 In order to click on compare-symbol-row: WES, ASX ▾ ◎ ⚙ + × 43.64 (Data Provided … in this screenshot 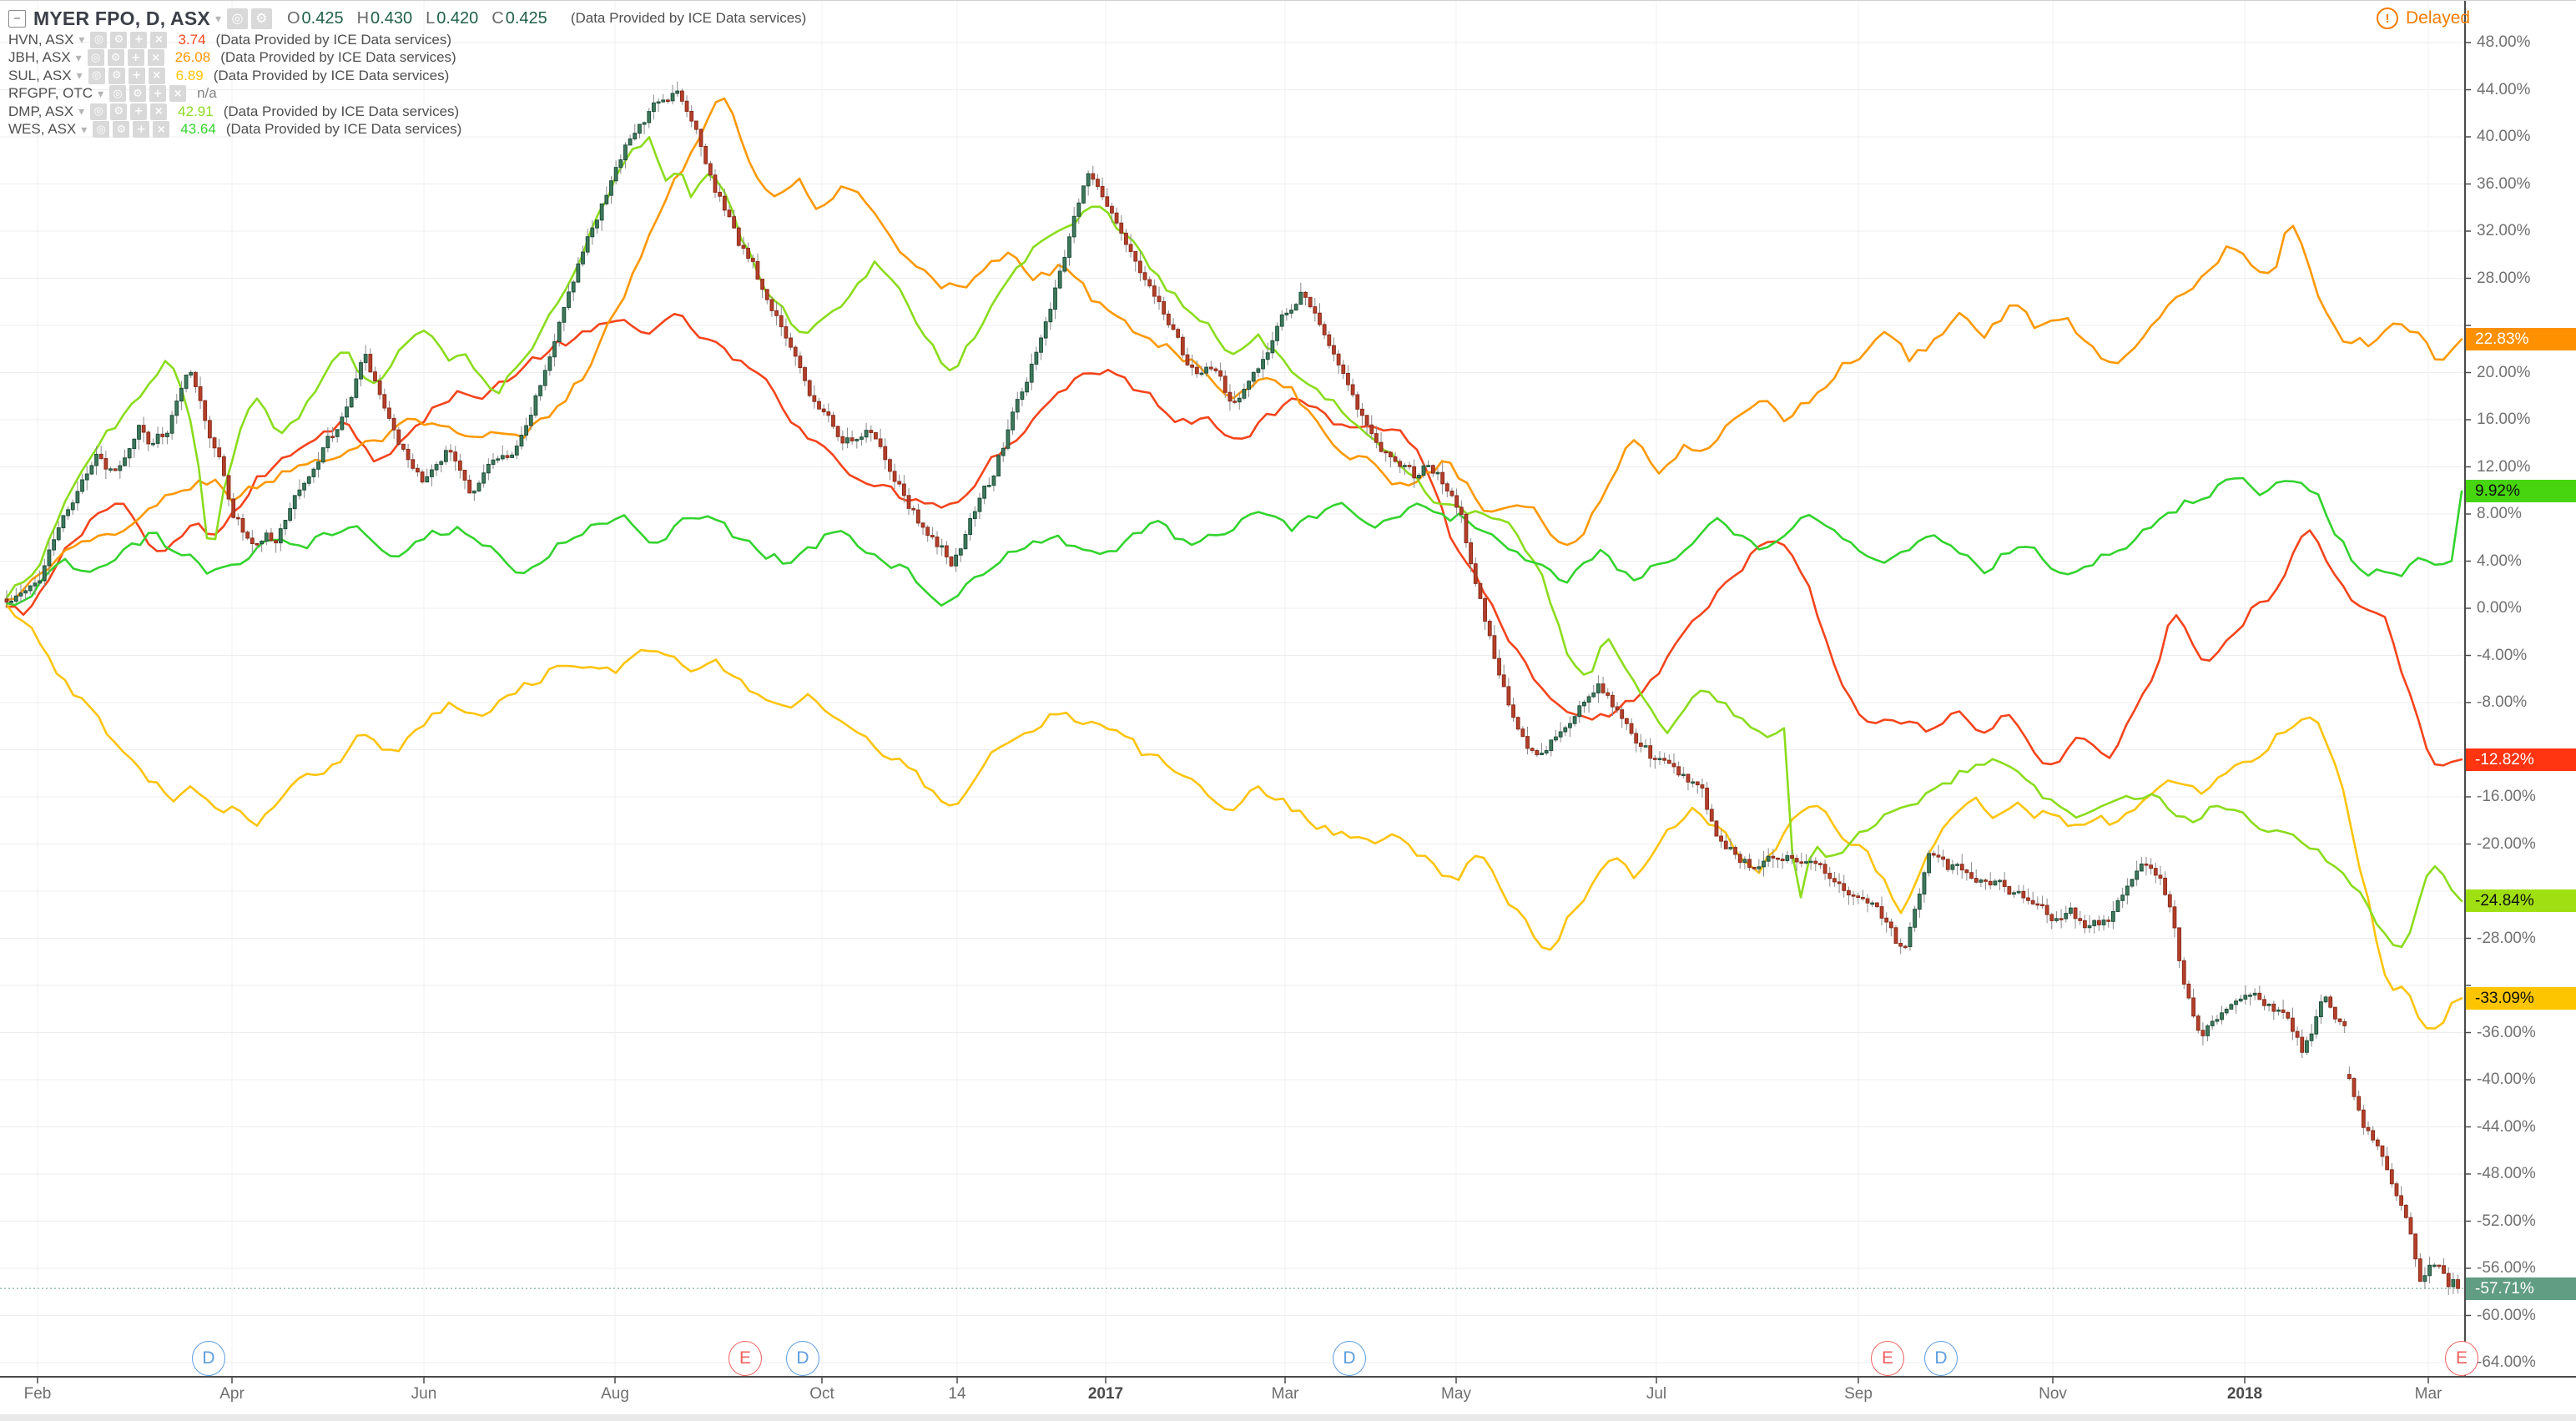, I will do `click(407, 130)`.